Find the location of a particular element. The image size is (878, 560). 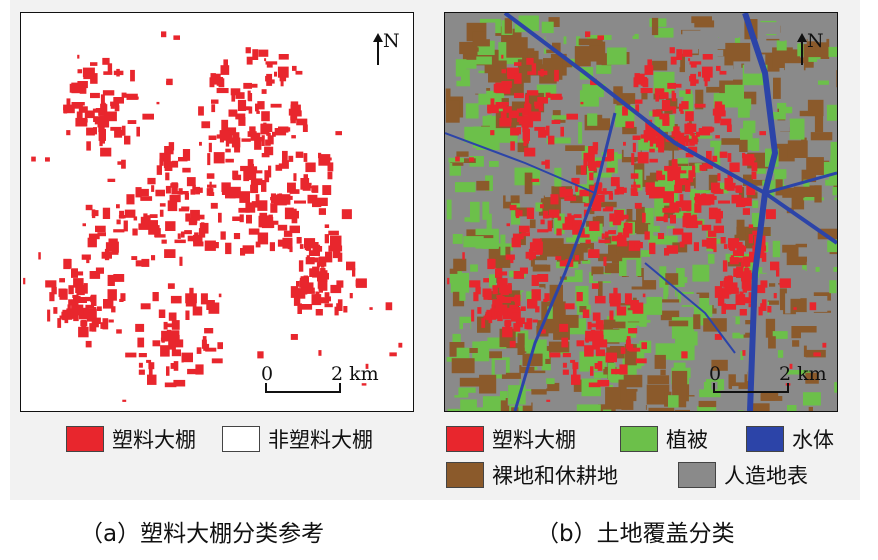

north-arrow-icon is located at coordinates (802, 49).